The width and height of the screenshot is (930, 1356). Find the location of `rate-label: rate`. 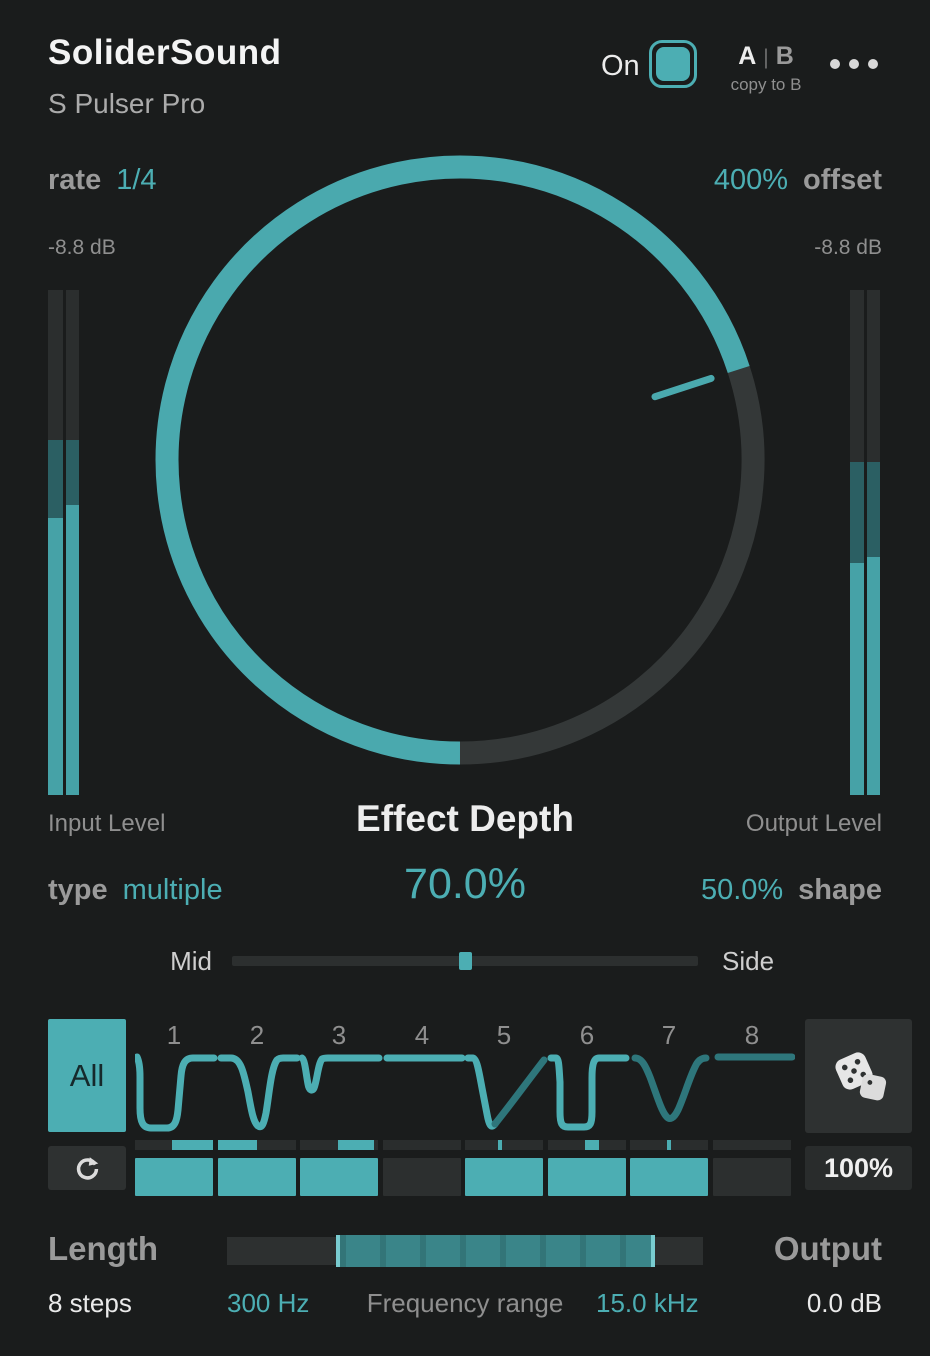

rate-label: rate is located at coordinates (75, 180).